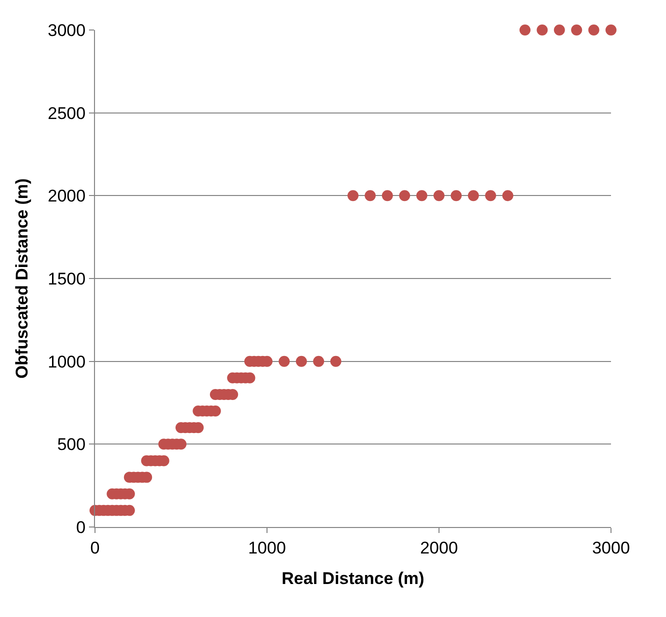  Describe the element at coordinates (22, 278) in the screenshot. I see `y-axis-title: Obfuscated Distance (m)` at that location.